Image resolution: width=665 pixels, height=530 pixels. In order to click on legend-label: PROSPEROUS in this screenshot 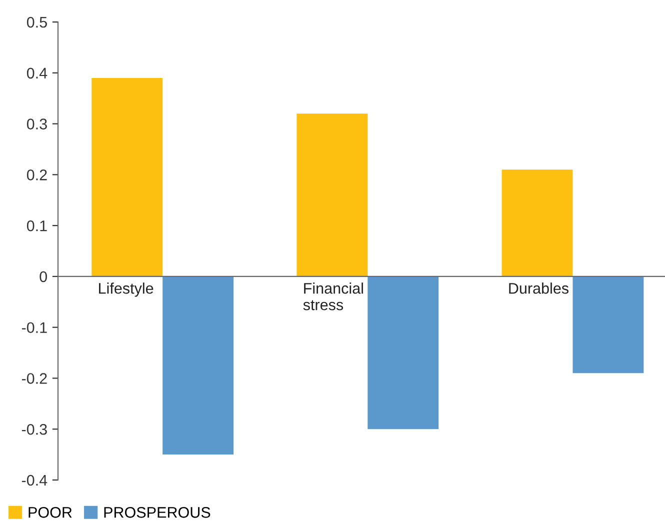, I will do `click(157, 512)`.